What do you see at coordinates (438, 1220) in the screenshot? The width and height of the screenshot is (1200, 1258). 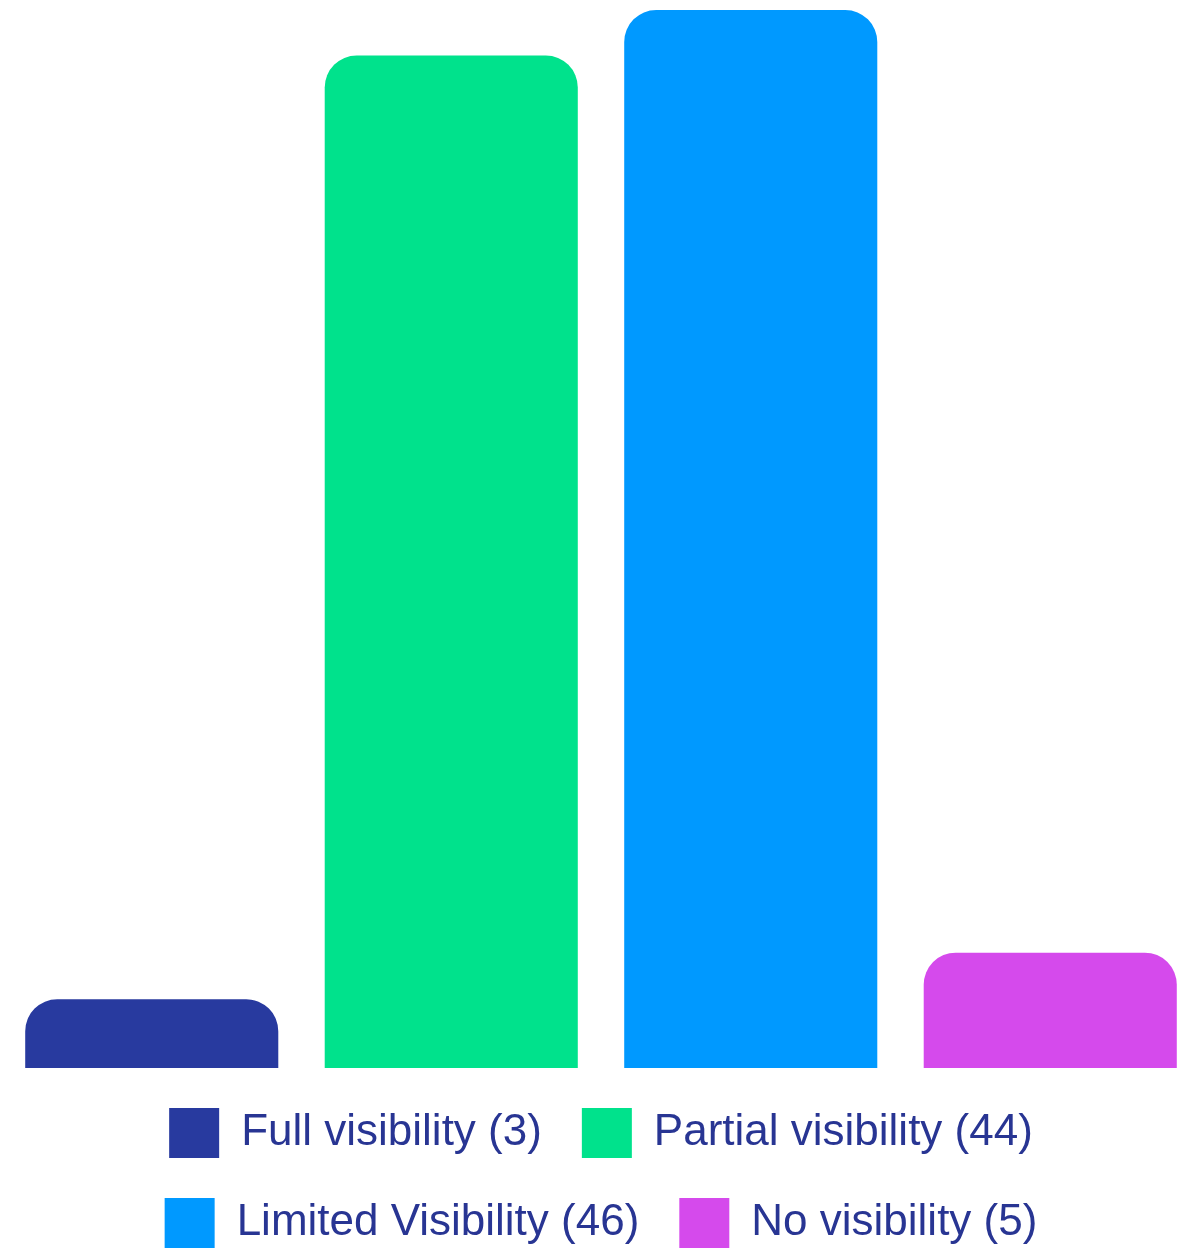 I see `legend-label: Limited Visibility (46)` at bounding box center [438, 1220].